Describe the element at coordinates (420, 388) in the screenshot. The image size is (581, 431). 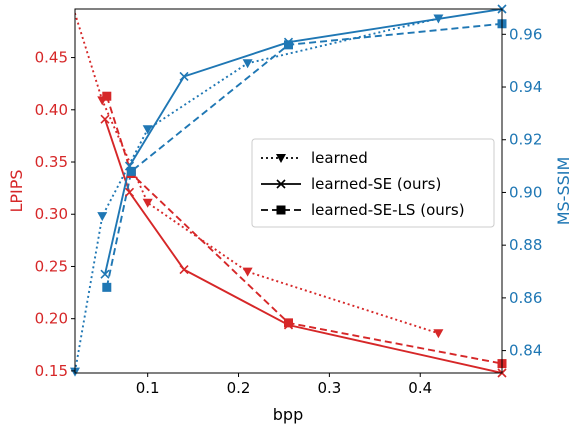
I see `x-tick-label-3: 0.4` at that location.